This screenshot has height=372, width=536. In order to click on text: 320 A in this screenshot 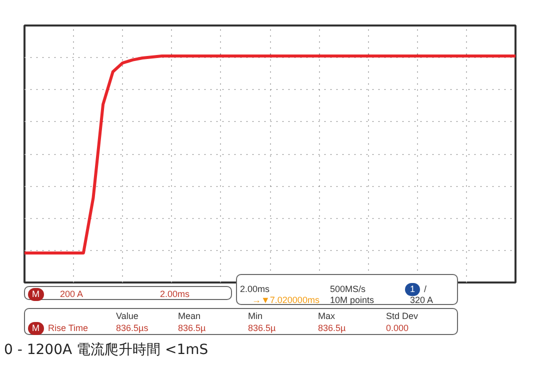, I will do `click(422, 300)`.